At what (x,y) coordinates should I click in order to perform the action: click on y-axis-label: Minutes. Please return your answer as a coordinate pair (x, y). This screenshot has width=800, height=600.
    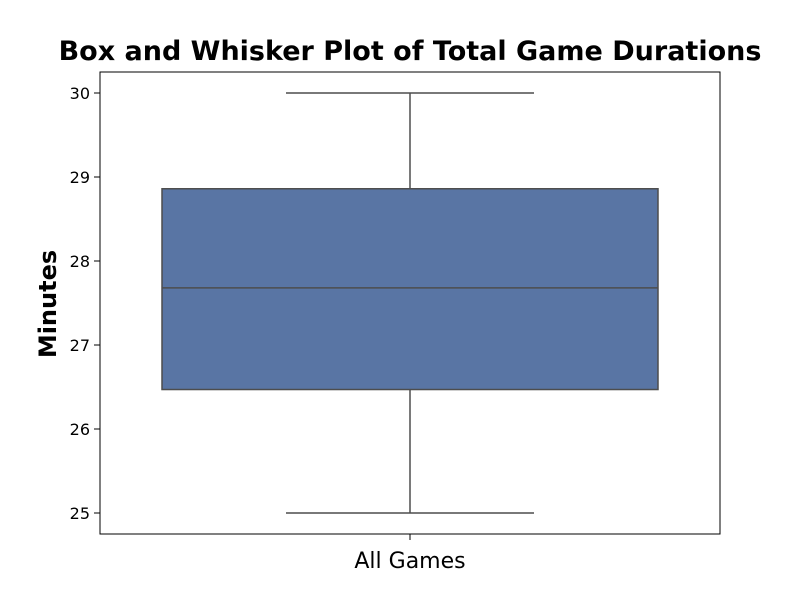
    Looking at the image, I should click on (48, 304).